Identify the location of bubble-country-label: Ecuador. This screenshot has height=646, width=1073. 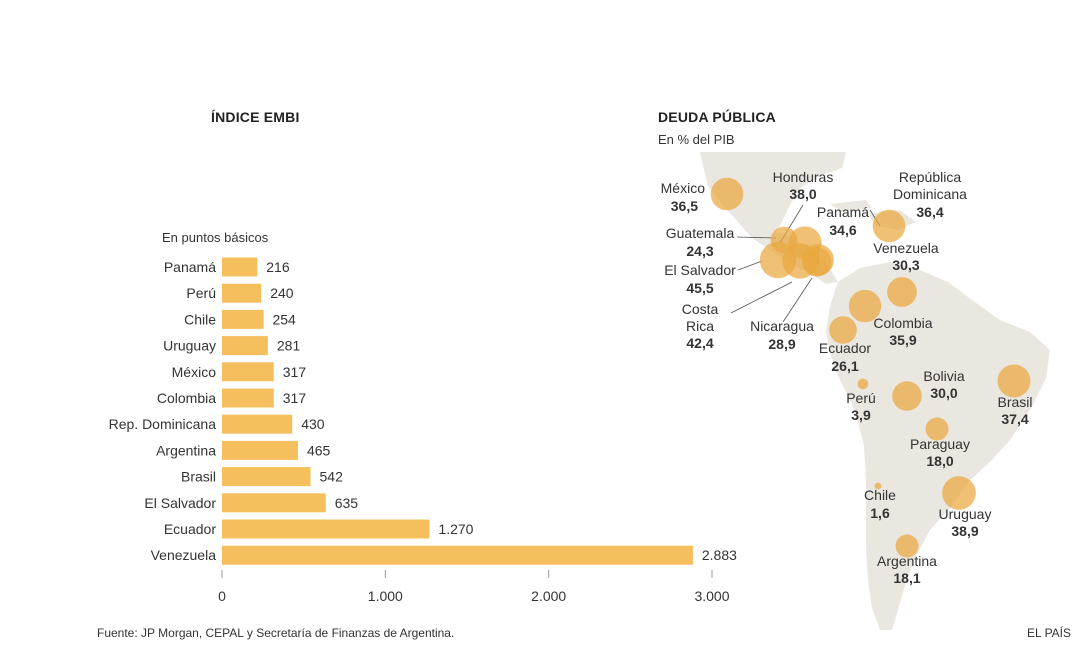
(845, 348).